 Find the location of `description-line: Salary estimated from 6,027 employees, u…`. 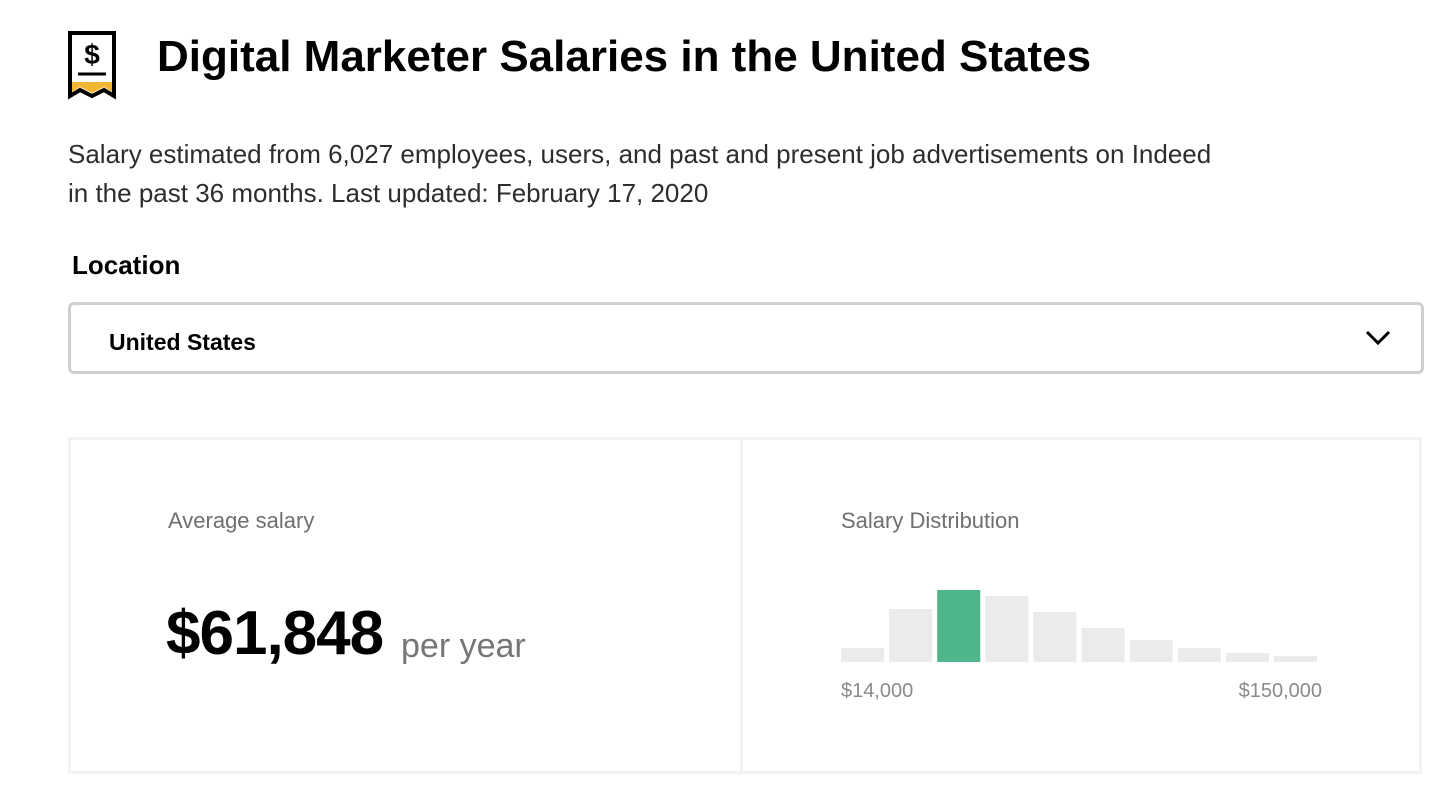

description-line: Salary estimated from 6,027 employees, u… is located at coordinates (640, 154).